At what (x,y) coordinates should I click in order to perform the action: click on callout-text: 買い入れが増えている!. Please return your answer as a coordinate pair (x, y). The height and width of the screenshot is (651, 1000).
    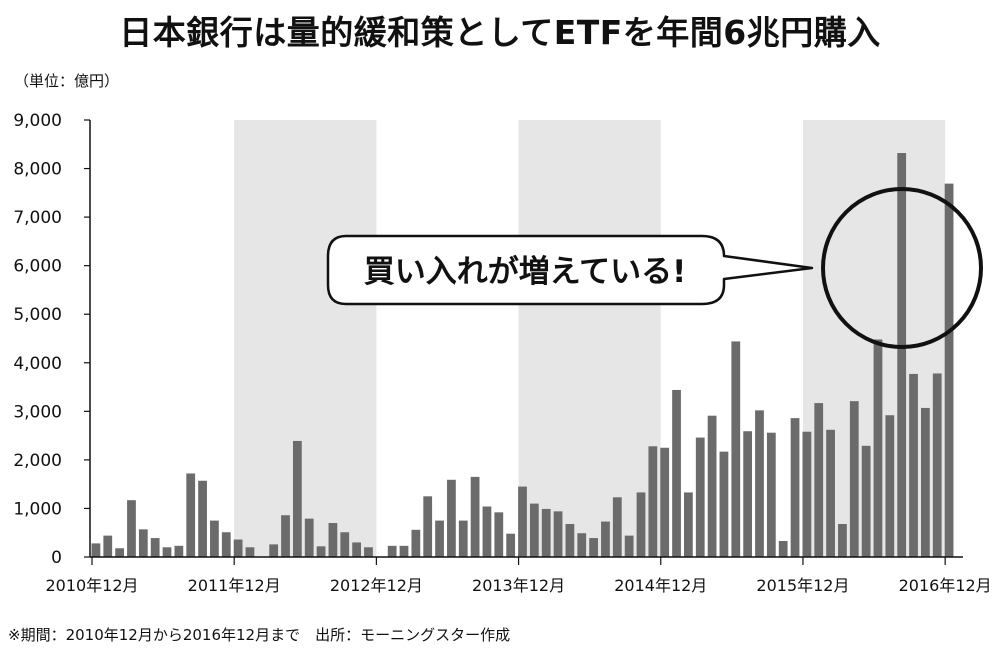
    Looking at the image, I should click on (525, 272).